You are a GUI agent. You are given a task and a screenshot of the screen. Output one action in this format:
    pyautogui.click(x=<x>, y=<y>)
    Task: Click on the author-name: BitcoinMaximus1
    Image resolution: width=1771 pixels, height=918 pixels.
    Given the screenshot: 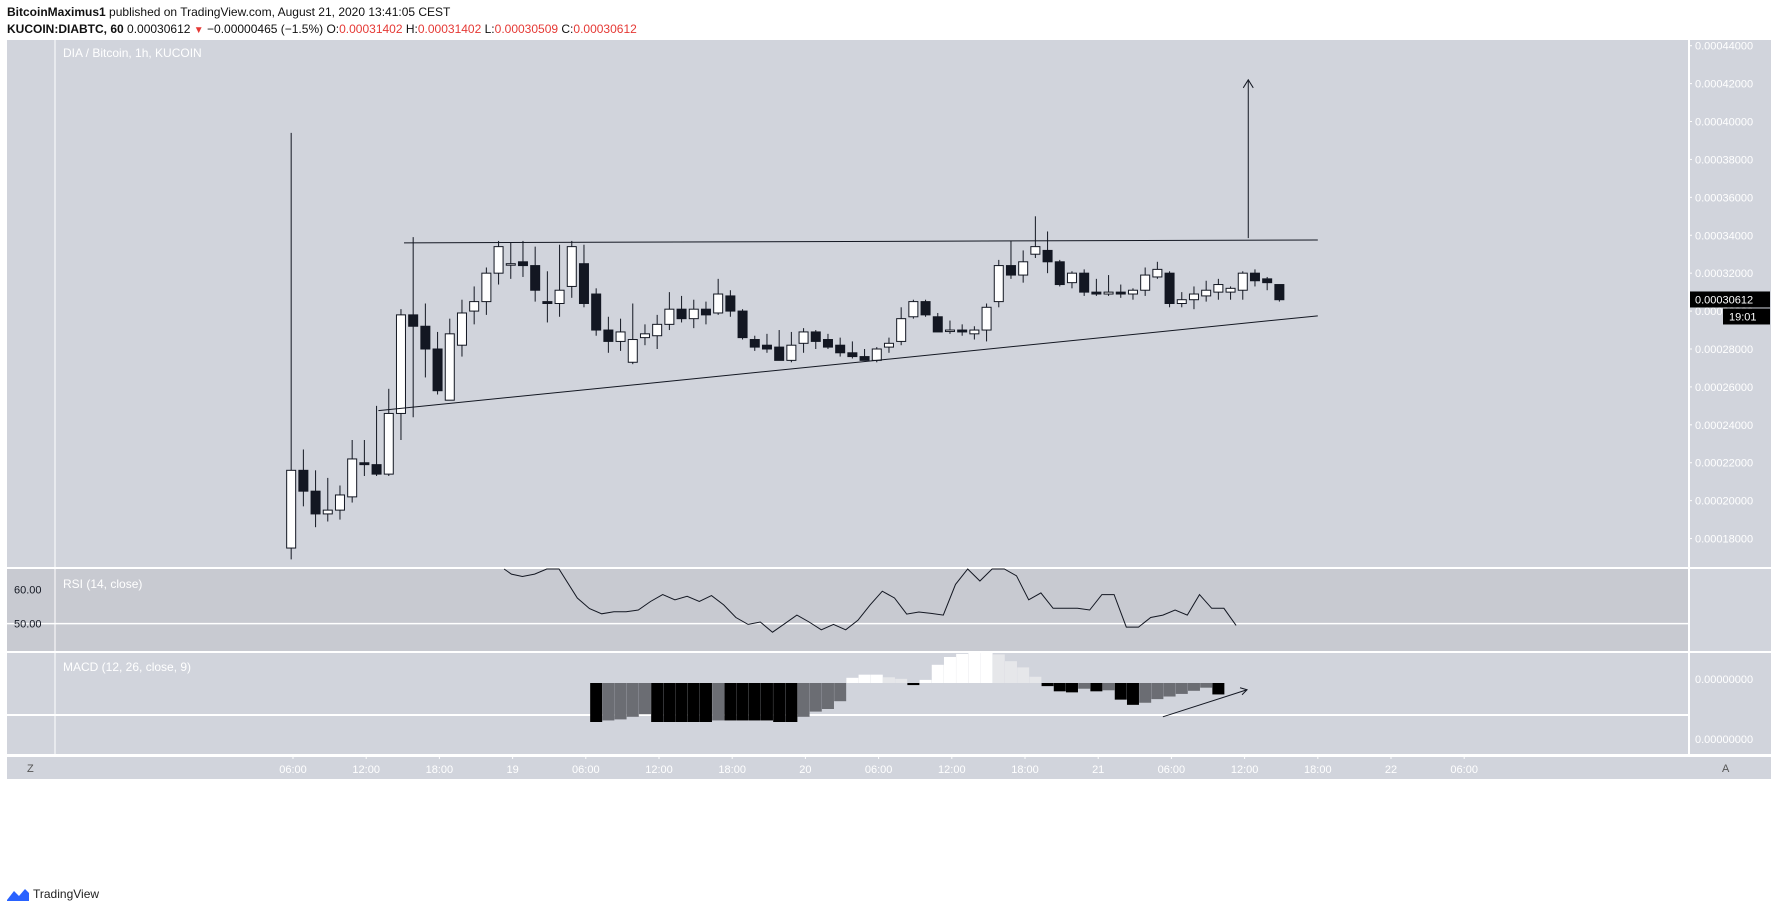 What is the action you would take?
    pyautogui.click(x=56, y=12)
    